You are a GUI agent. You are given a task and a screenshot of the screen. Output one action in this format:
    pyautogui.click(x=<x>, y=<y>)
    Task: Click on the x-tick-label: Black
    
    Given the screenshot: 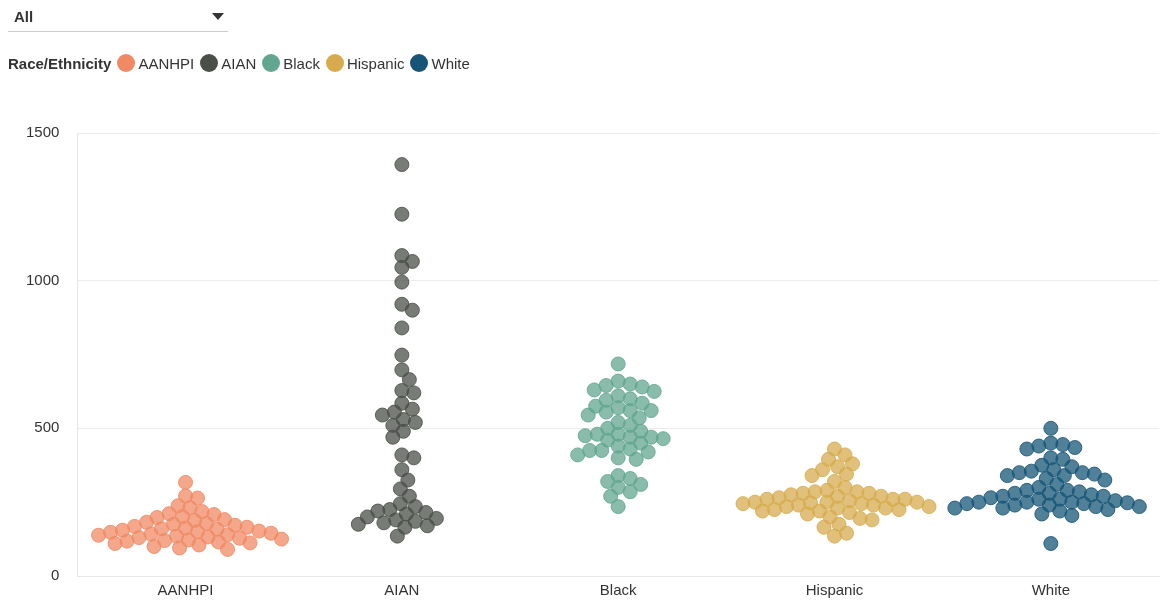 What is the action you would take?
    pyautogui.click(x=618, y=590)
    